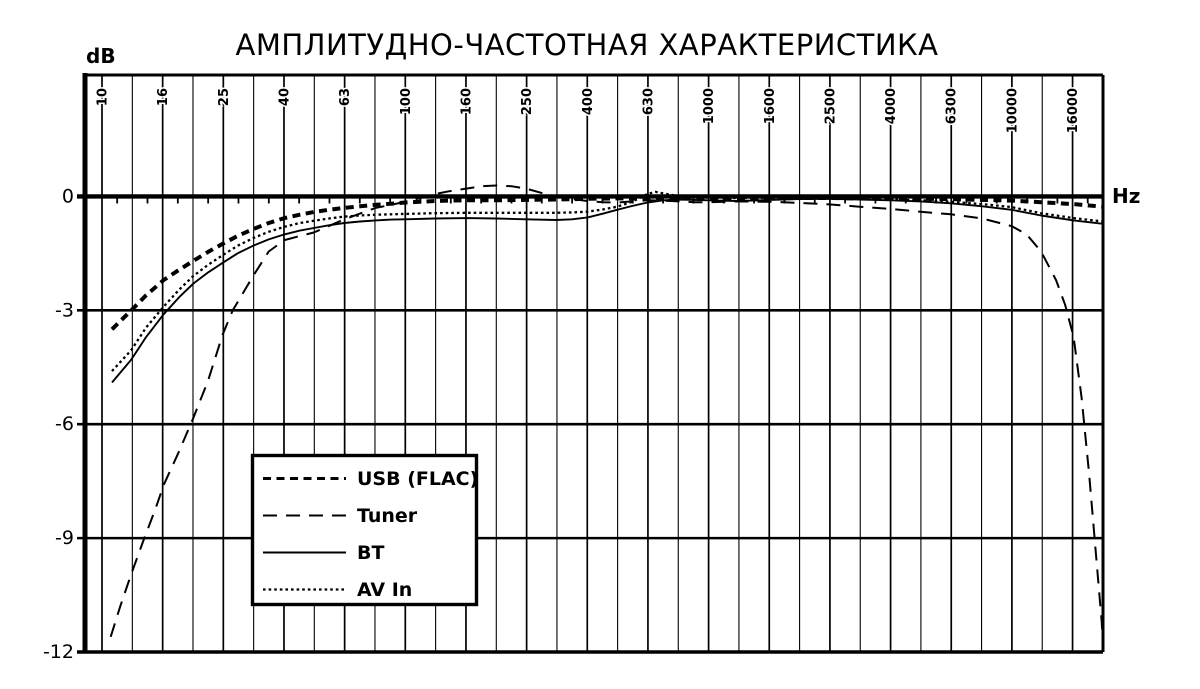 The height and width of the screenshot is (689, 1200). Describe the element at coordinates (417, 479) in the screenshot. I see `legend-label: USB (FLAC)` at that location.